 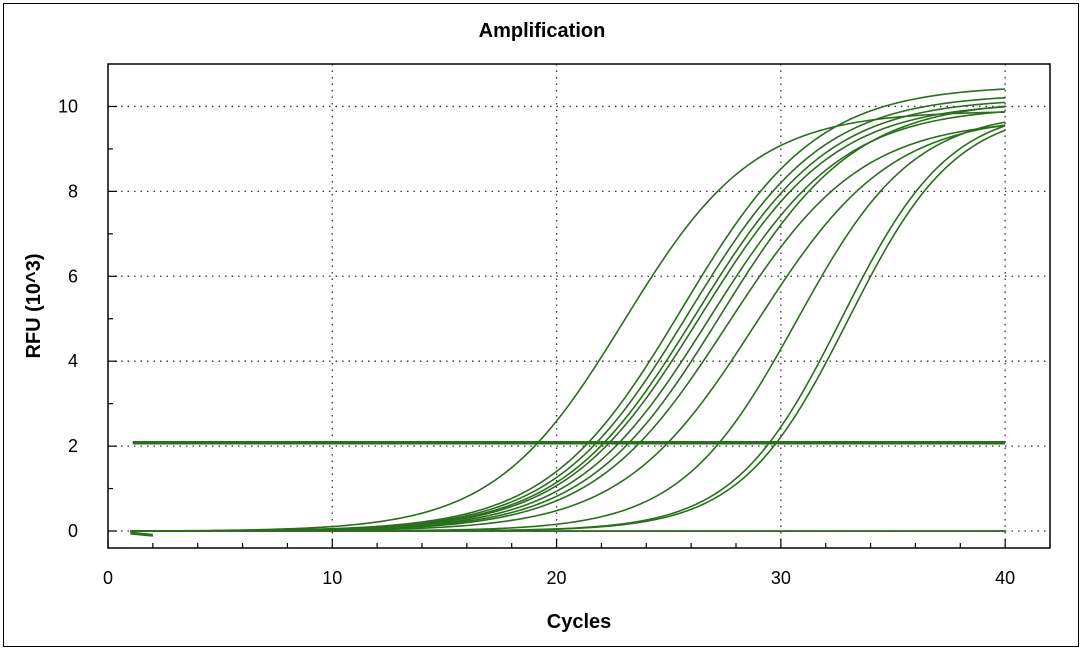 What do you see at coordinates (68, 106) in the screenshot?
I see `y-tick-label: 10` at bounding box center [68, 106].